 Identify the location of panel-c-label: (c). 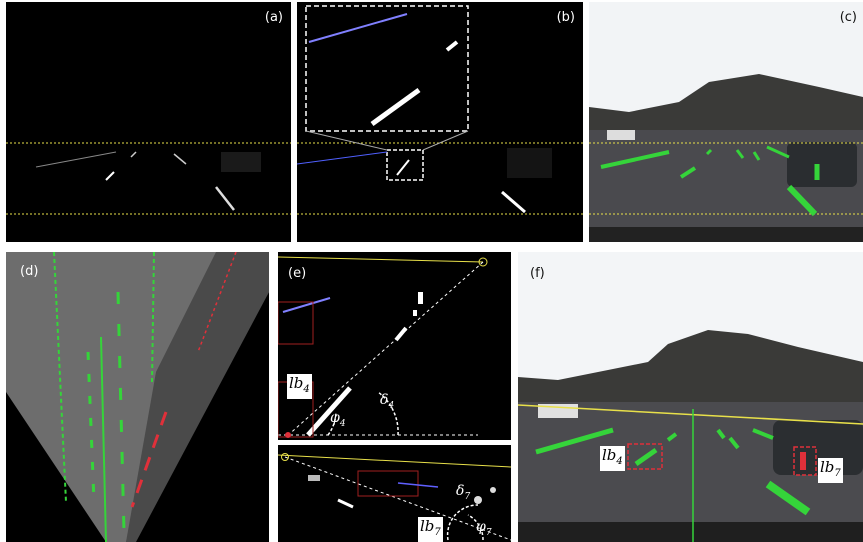
(848, 17).